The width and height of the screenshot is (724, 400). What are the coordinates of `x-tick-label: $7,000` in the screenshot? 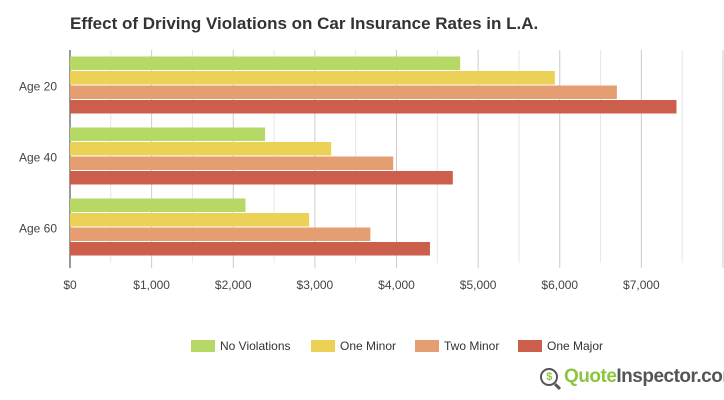 It's located at (641, 285).